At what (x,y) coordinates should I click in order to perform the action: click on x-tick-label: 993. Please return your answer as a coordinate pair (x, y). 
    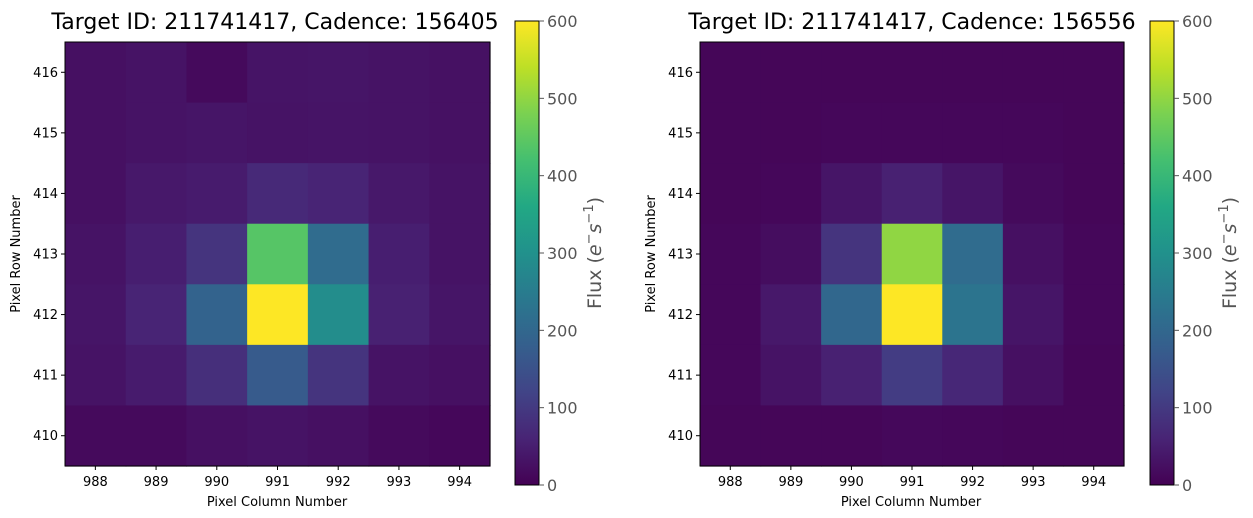
    Looking at the image, I should click on (1033, 482).